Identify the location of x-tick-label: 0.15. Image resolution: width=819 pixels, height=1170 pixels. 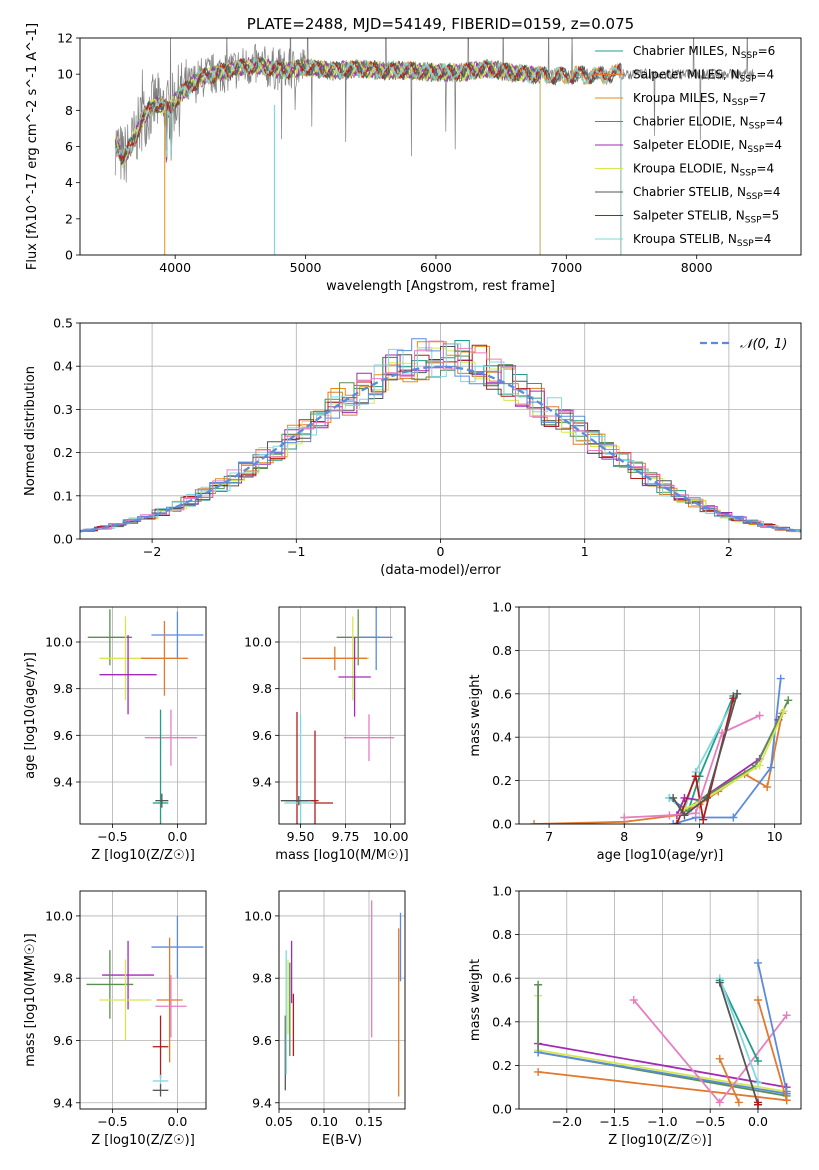
(369, 1121).